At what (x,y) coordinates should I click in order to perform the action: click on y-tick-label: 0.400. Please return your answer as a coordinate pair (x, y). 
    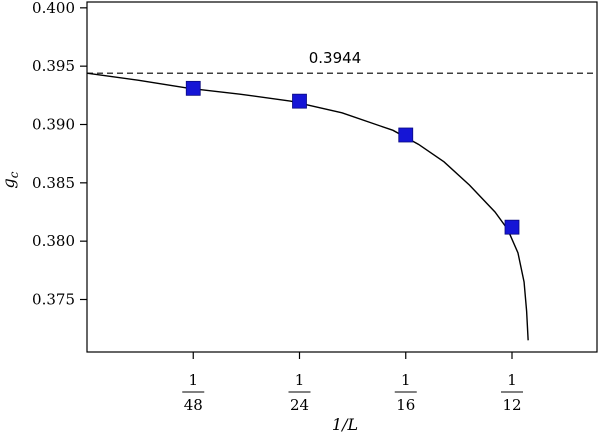
    Looking at the image, I should click on (53, 8).